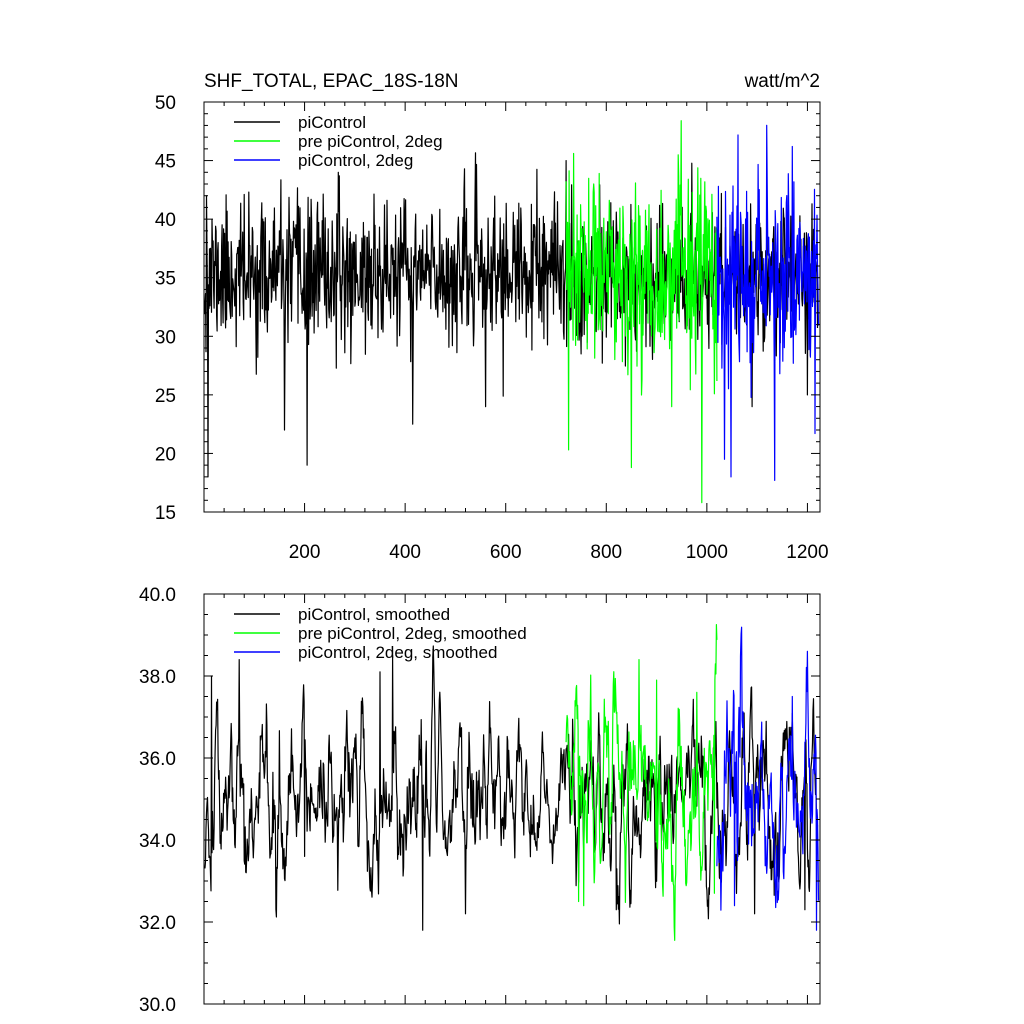  Describe the element at coordinates (165, 220) in the screenshot. I see `chart-top-y-tick-label: 40` at that location.